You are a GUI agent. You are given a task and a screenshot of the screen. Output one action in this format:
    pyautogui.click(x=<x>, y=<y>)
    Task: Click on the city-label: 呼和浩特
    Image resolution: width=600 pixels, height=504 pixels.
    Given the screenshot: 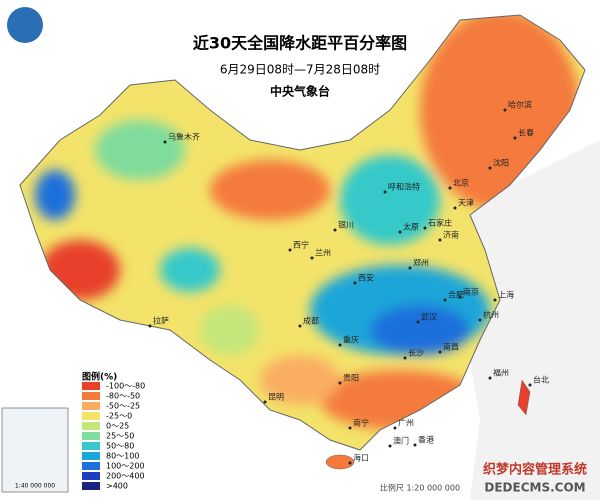 What is the action you would take?
    pyautogui.click(x=404, y=187)
    